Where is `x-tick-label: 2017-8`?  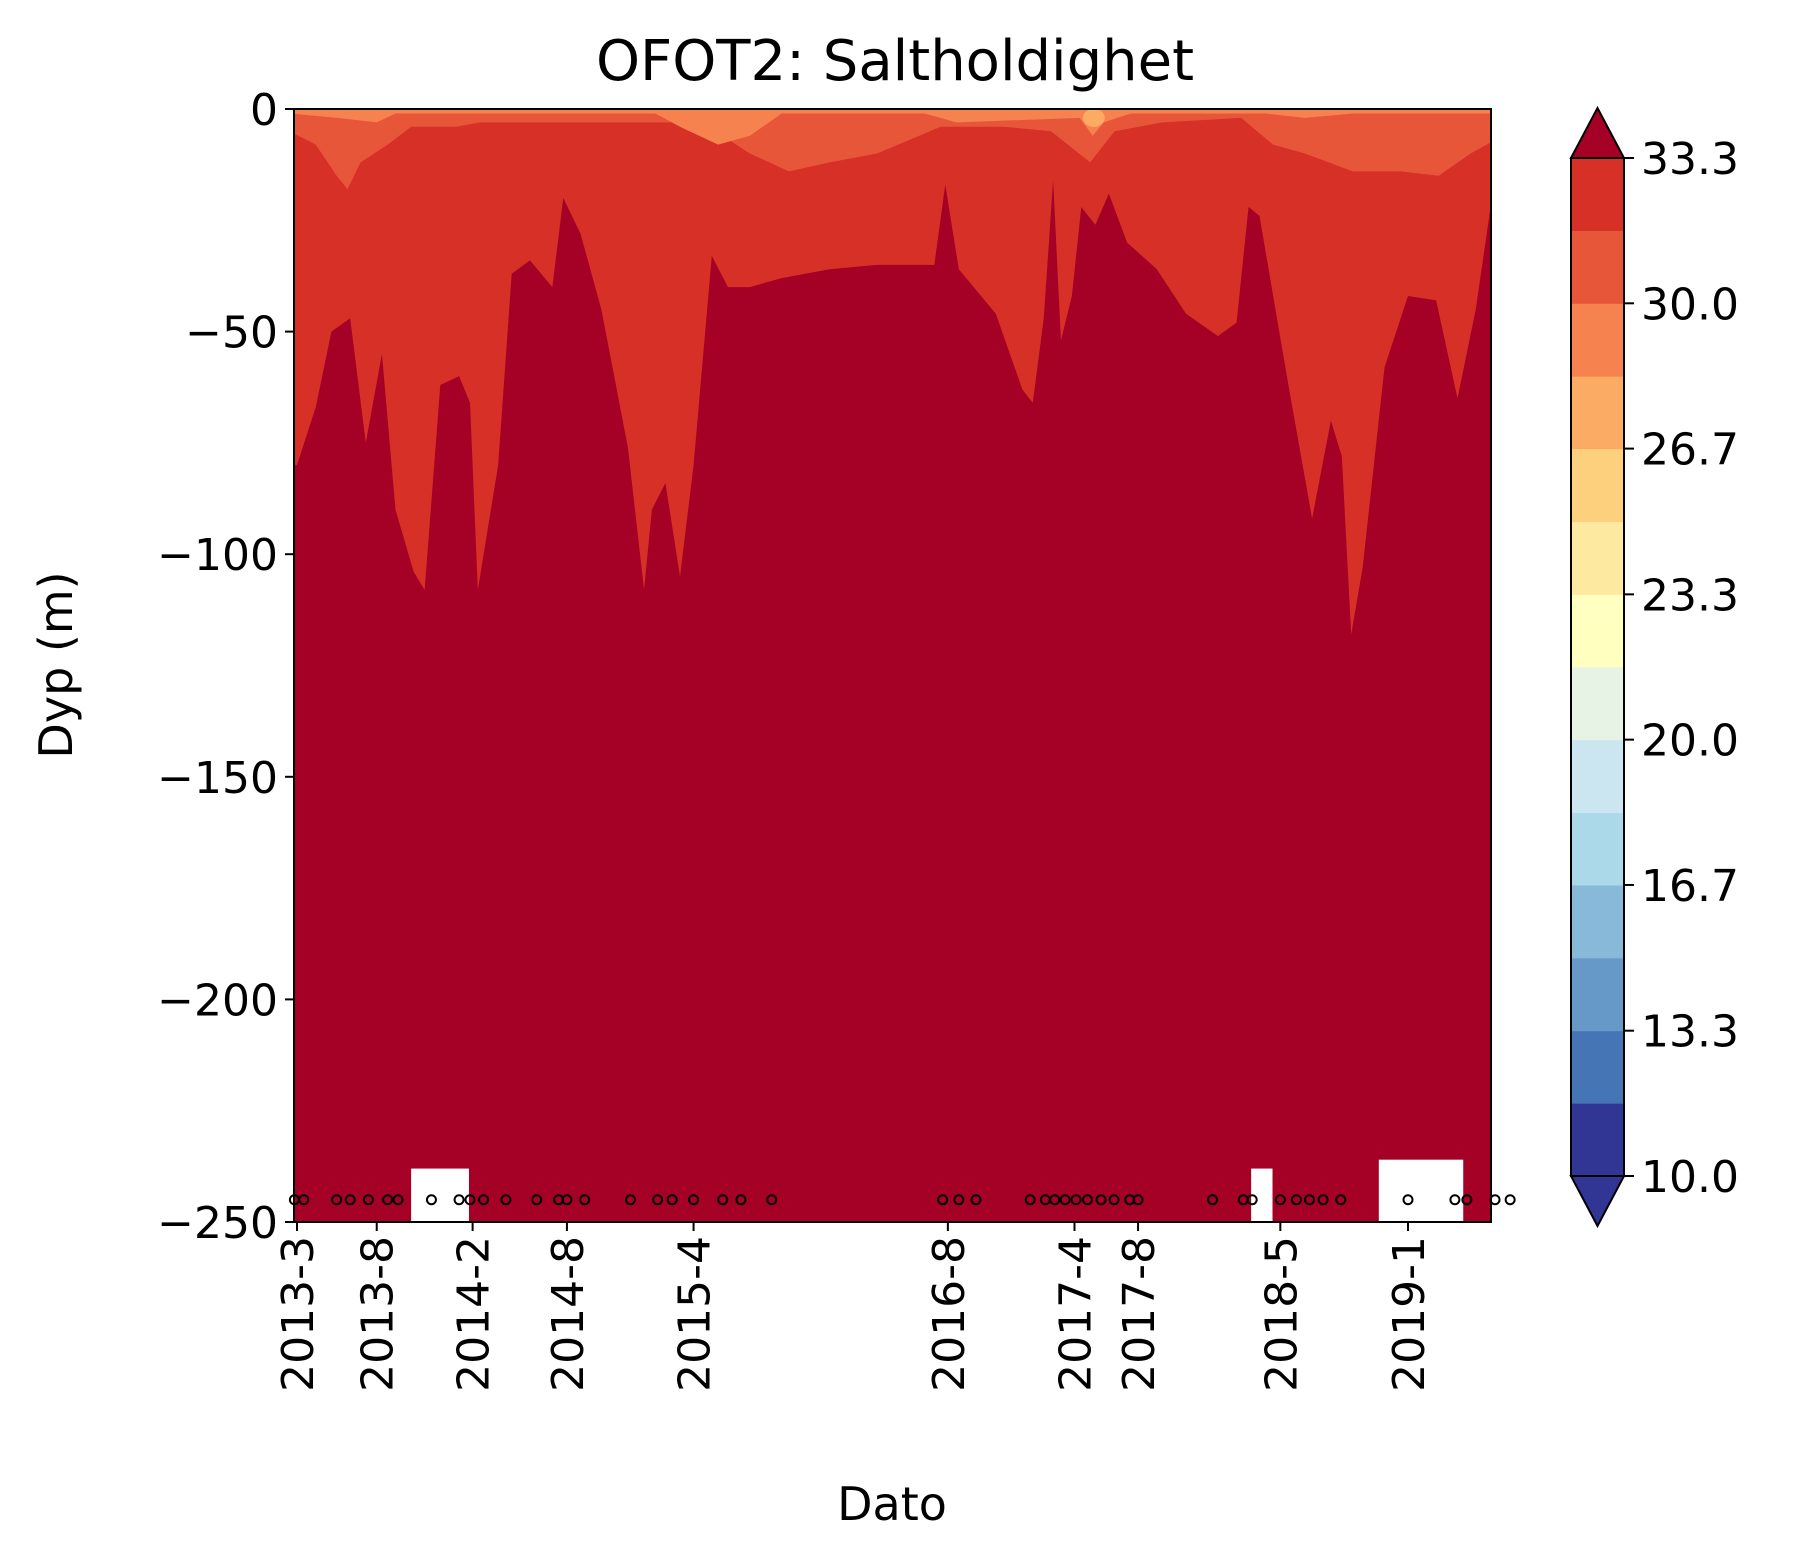
x-tick-label: 2017-8 is located at coordinates (1139, 1314).